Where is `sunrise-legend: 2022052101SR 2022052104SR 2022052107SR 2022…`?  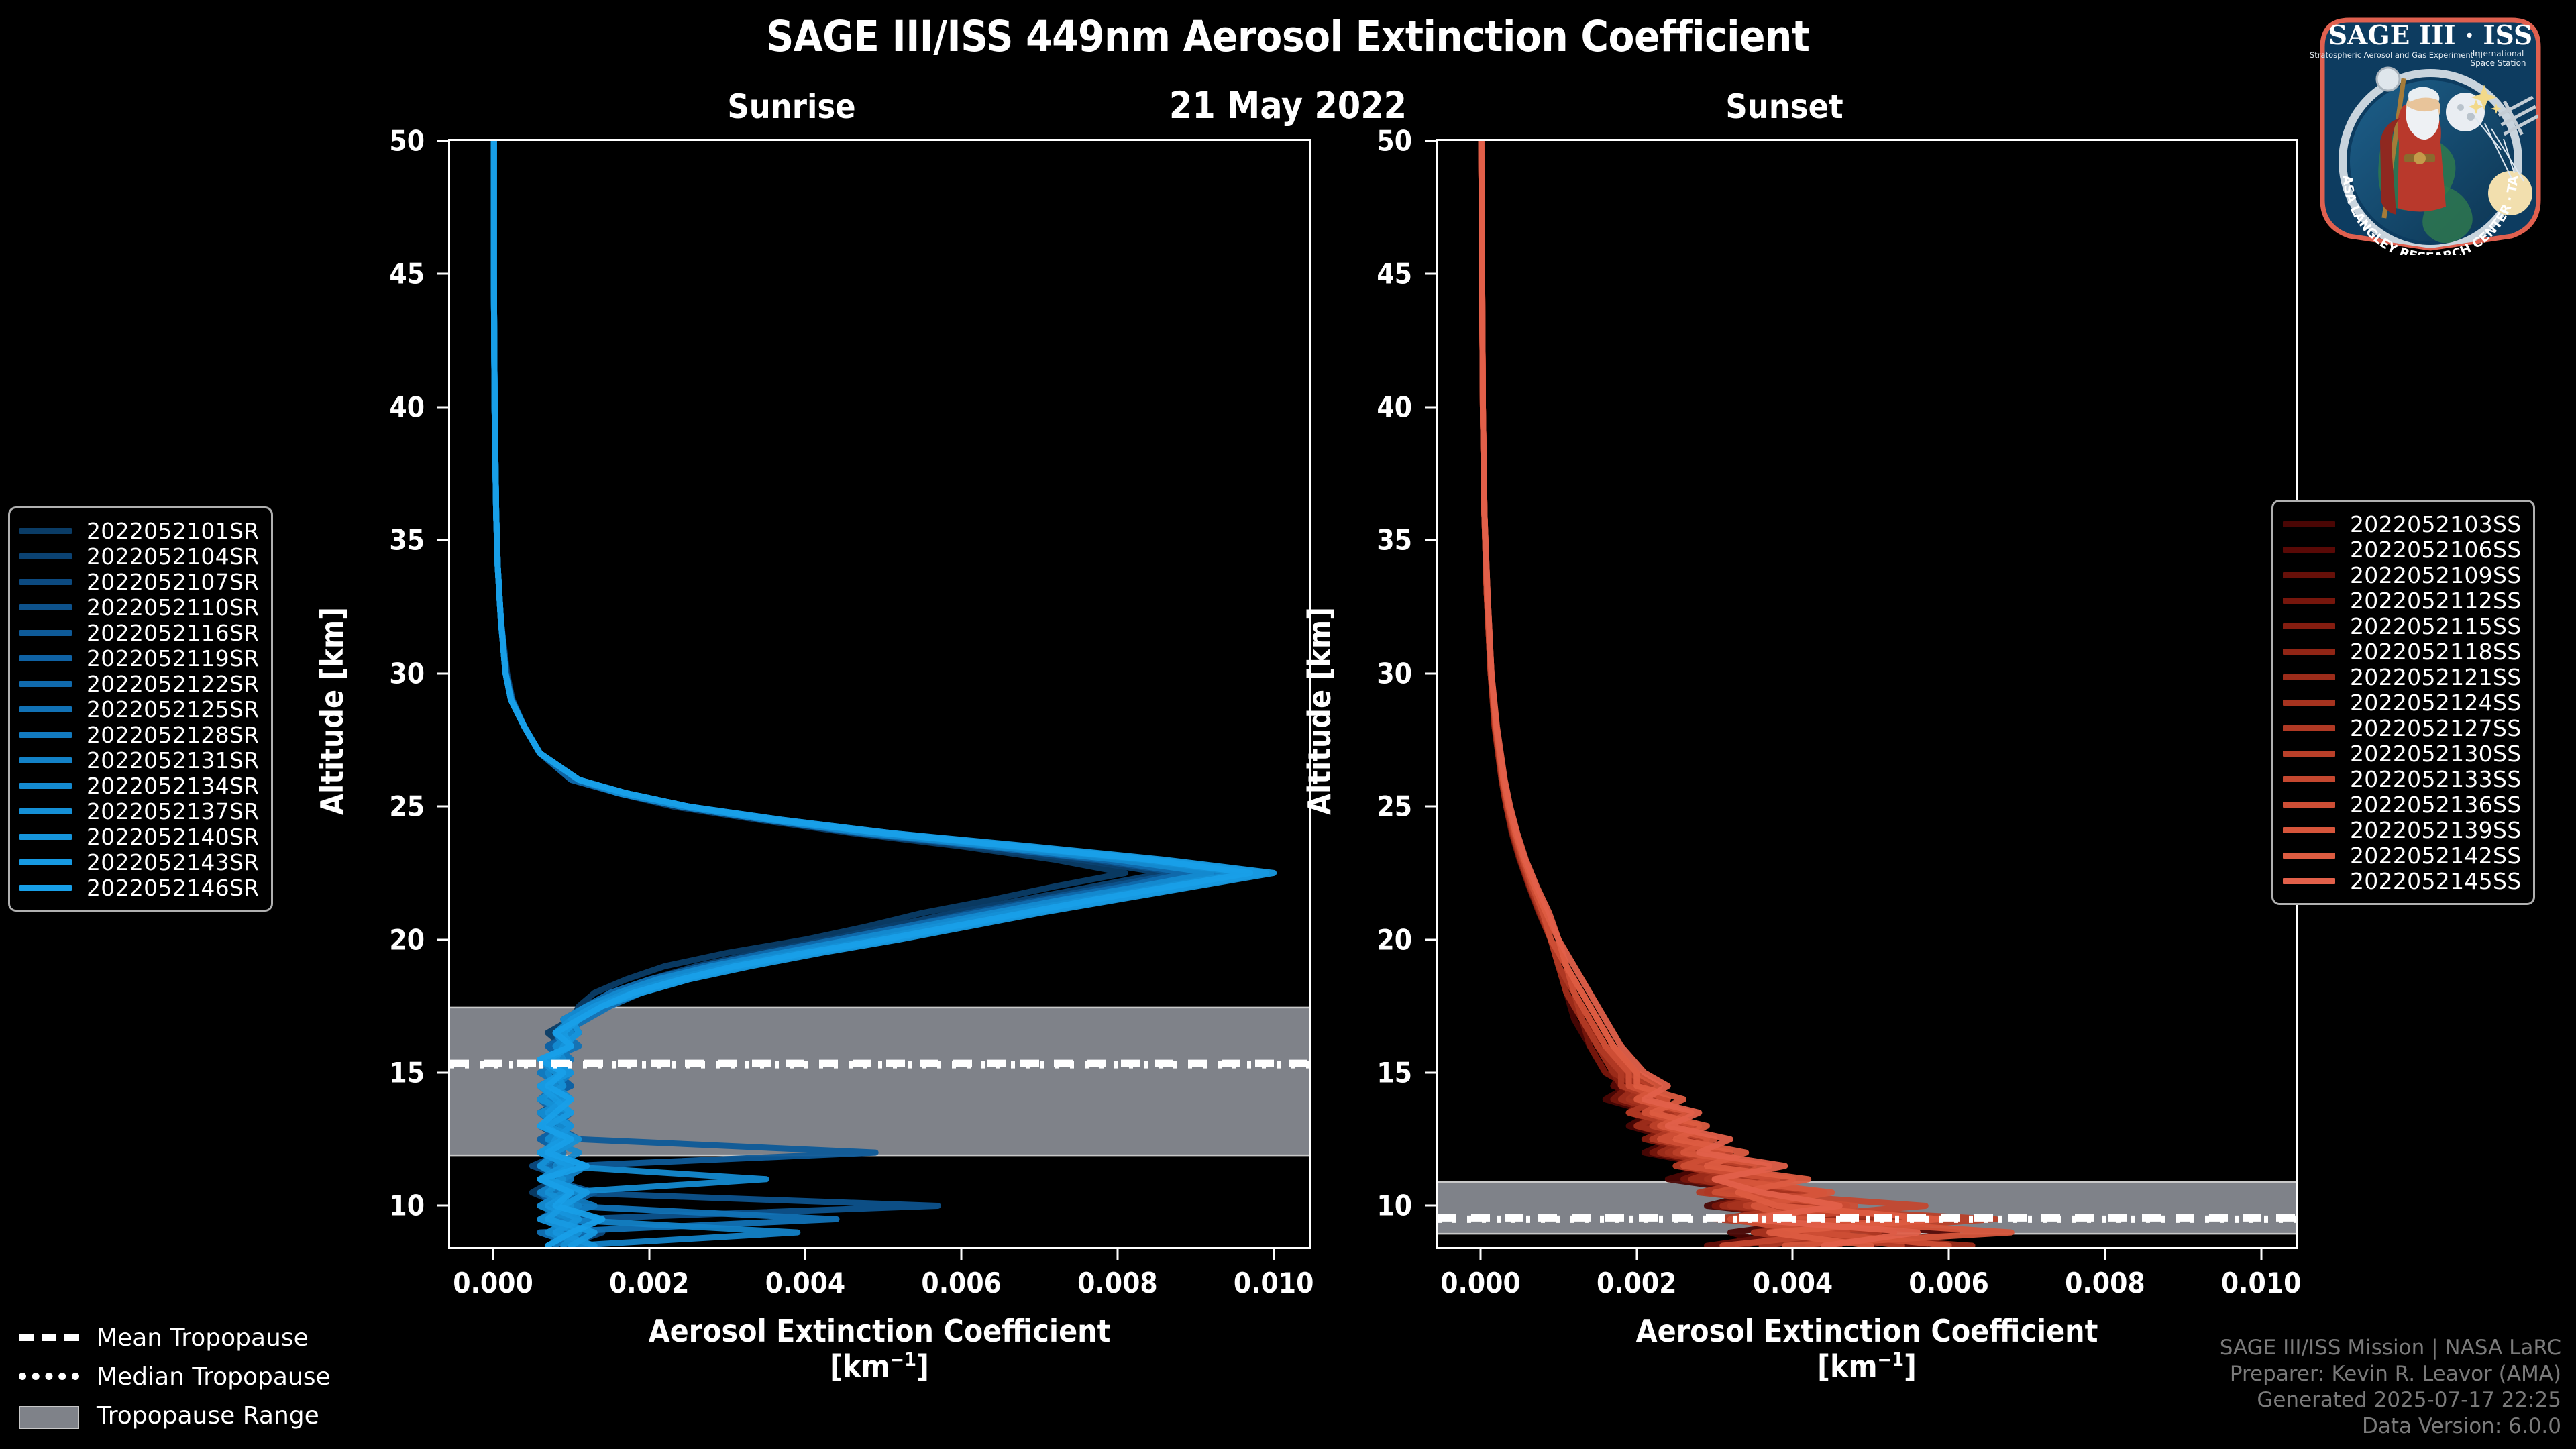
sunrise-legend: 2022052101SR 2022052104SR 2022052107SR 2022… is located at coordinates (141, 709).